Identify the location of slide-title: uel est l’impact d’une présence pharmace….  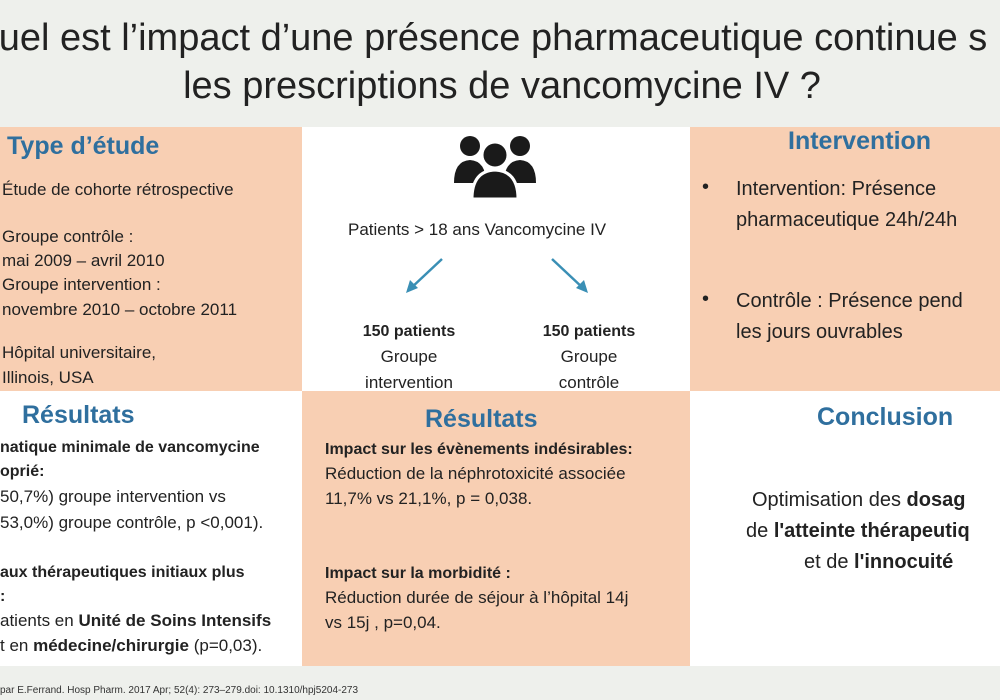
(500, 62).